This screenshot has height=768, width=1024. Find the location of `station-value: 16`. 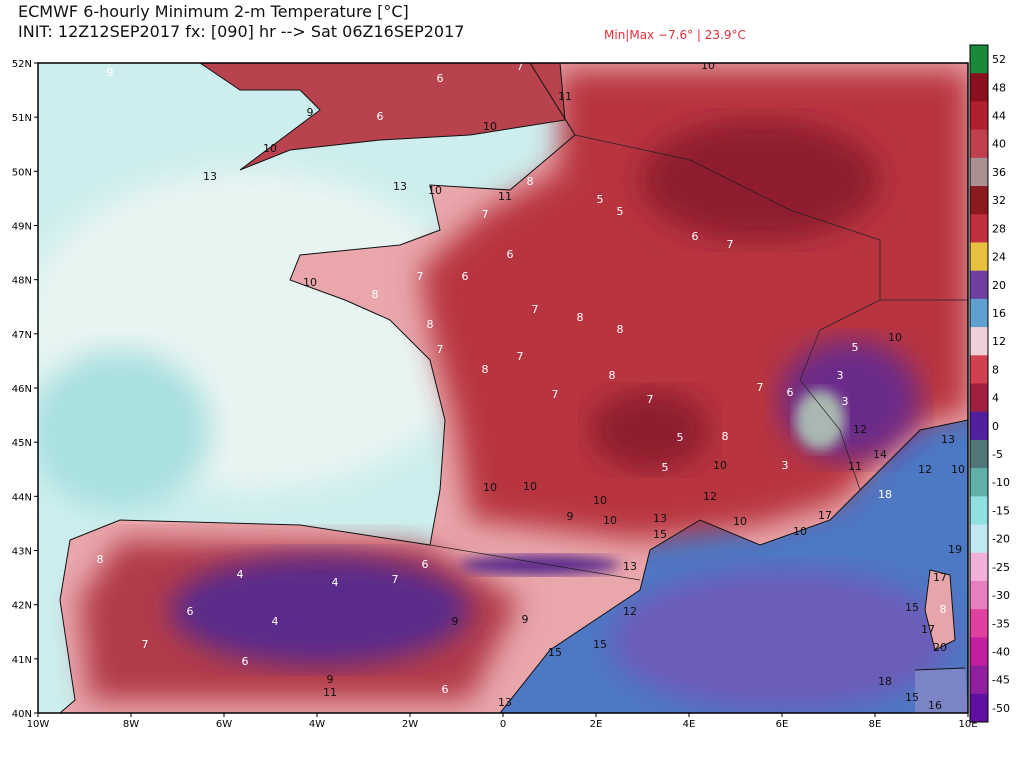

station-value: 16 is located at coordinates (935, 705).